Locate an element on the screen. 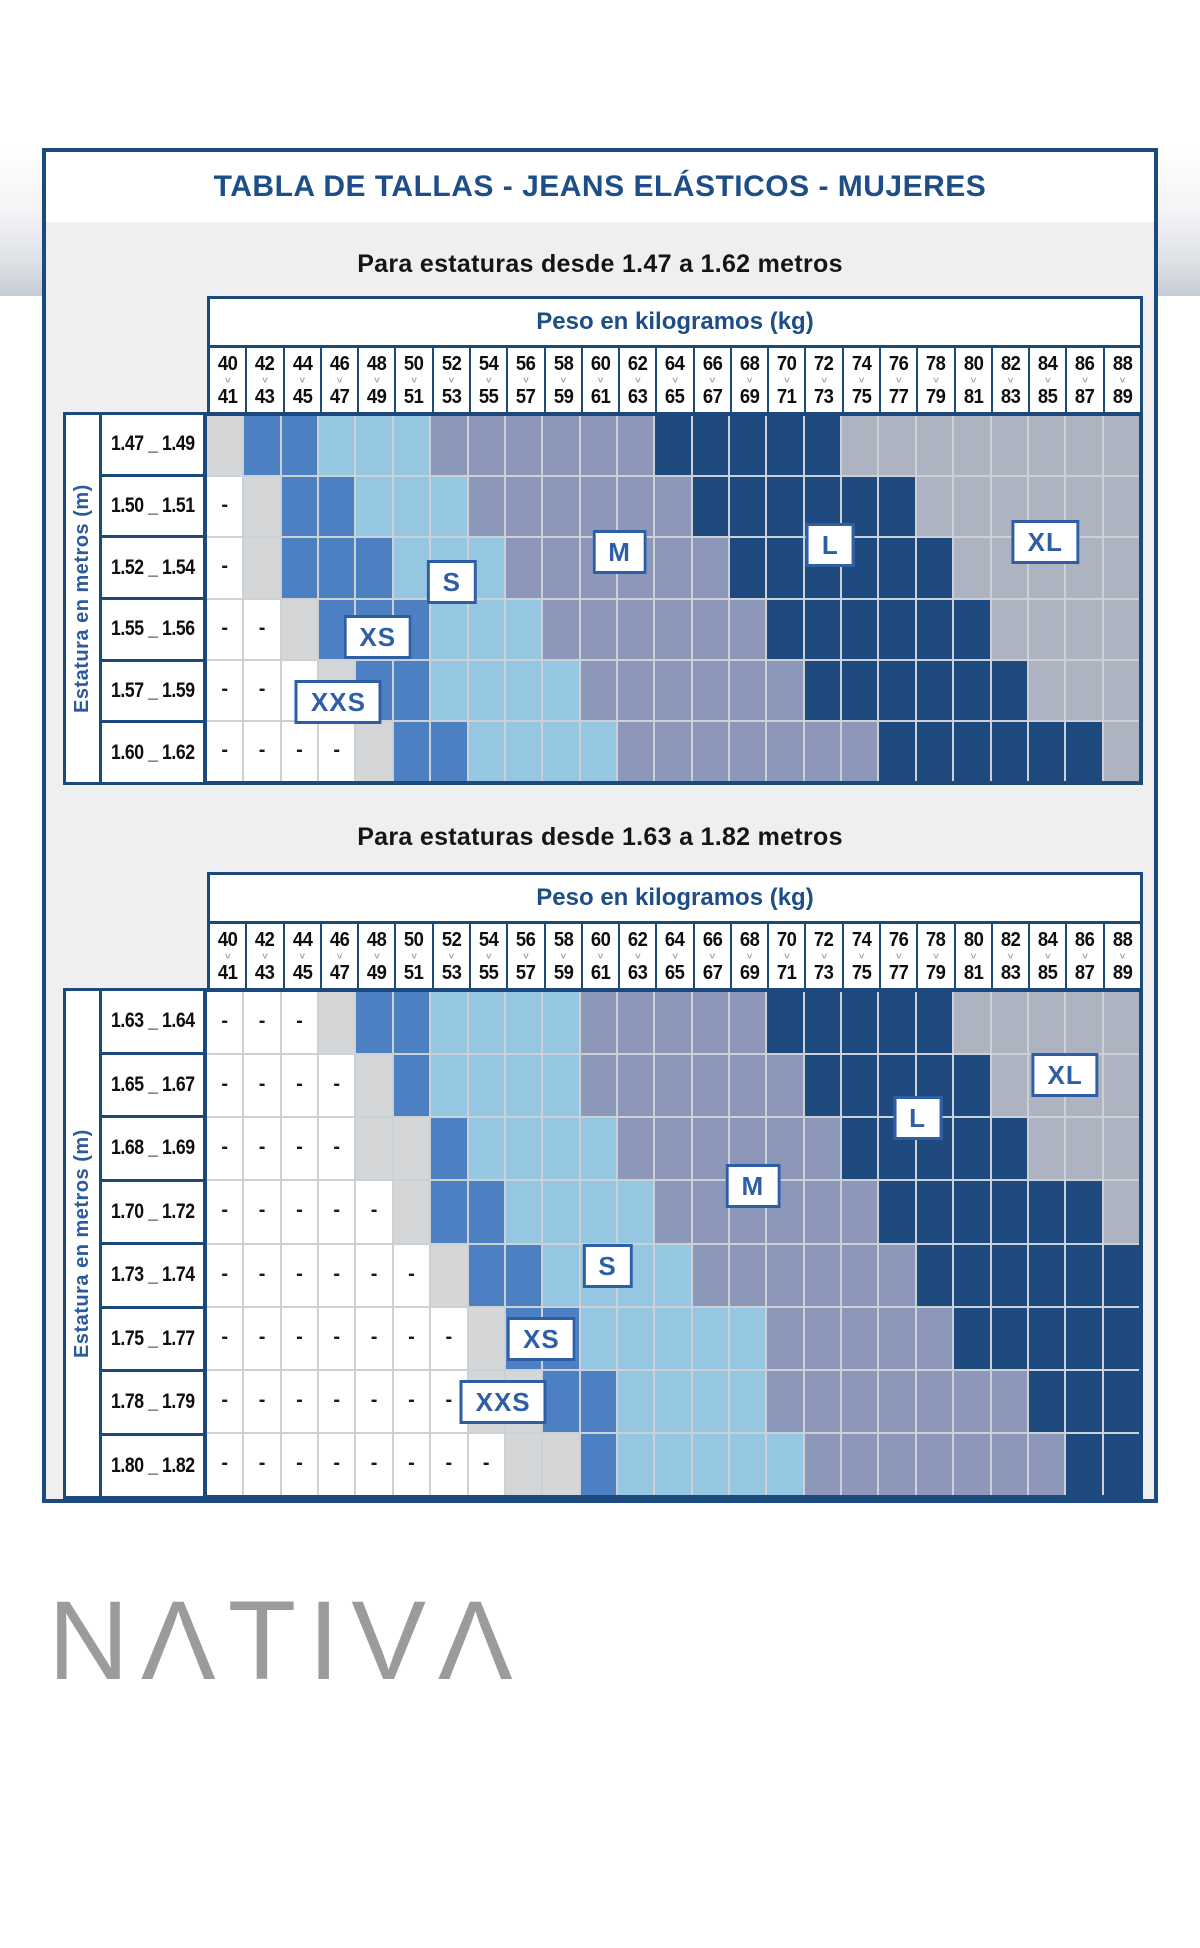 This screenshot has height=1948, width=1200. weight-to: 45 is located at coordinates (302, 972).